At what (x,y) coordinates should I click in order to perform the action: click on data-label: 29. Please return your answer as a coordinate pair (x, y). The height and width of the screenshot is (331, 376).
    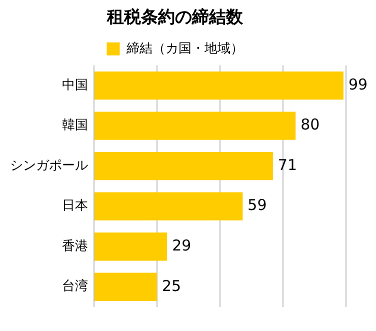
    Looking at the image, I should click on (182, 245).